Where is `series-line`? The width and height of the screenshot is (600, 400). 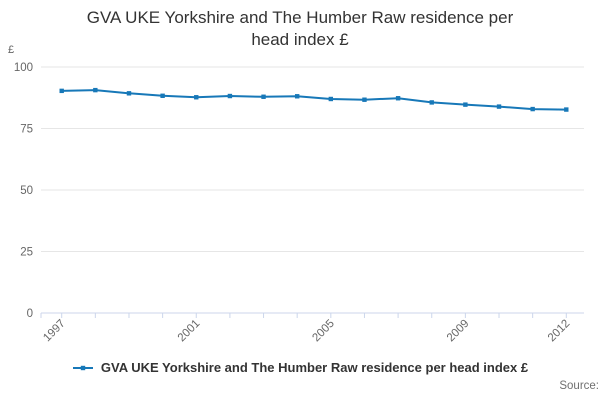
series-line is located at coordinates (314, 100).